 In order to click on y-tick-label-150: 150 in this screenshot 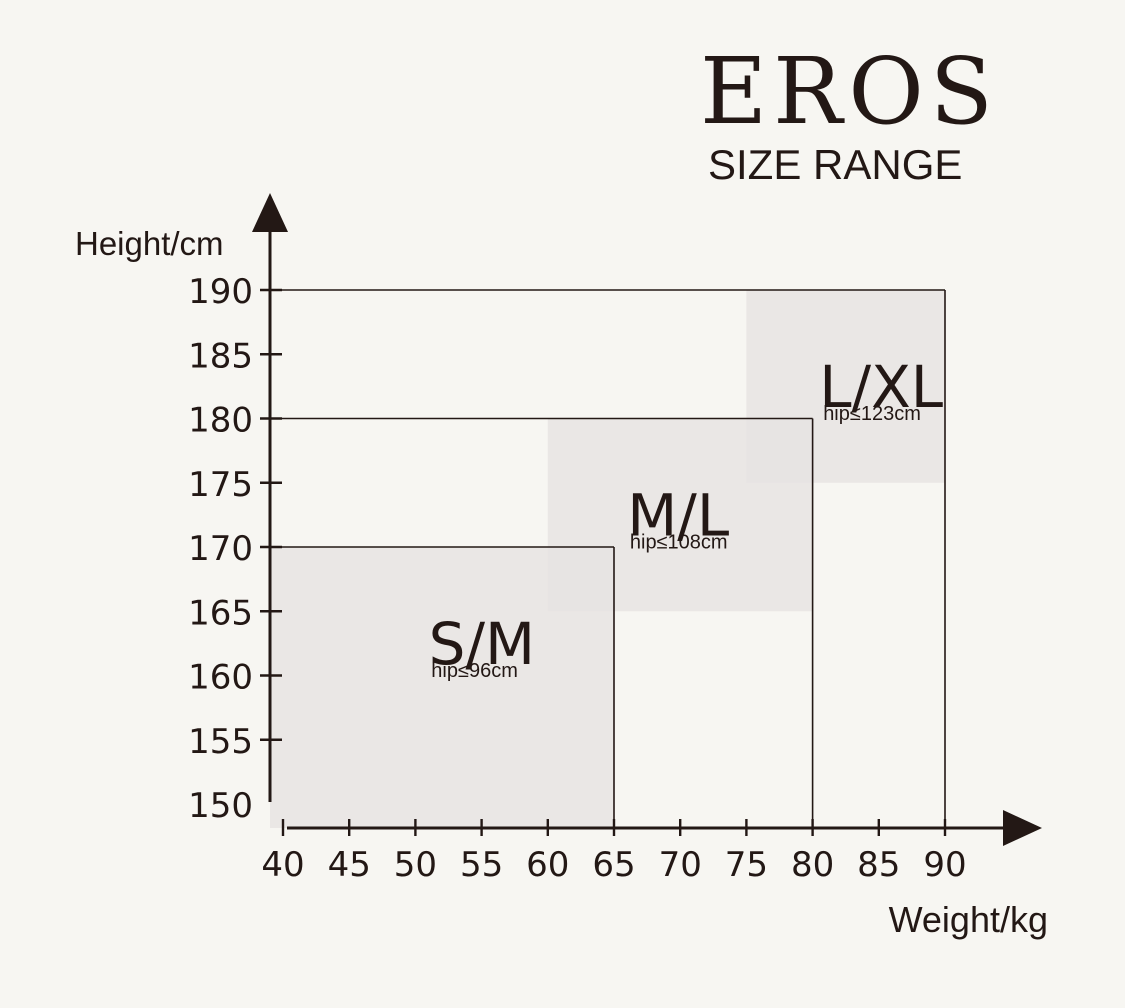, I will do `click(220, 806)`.